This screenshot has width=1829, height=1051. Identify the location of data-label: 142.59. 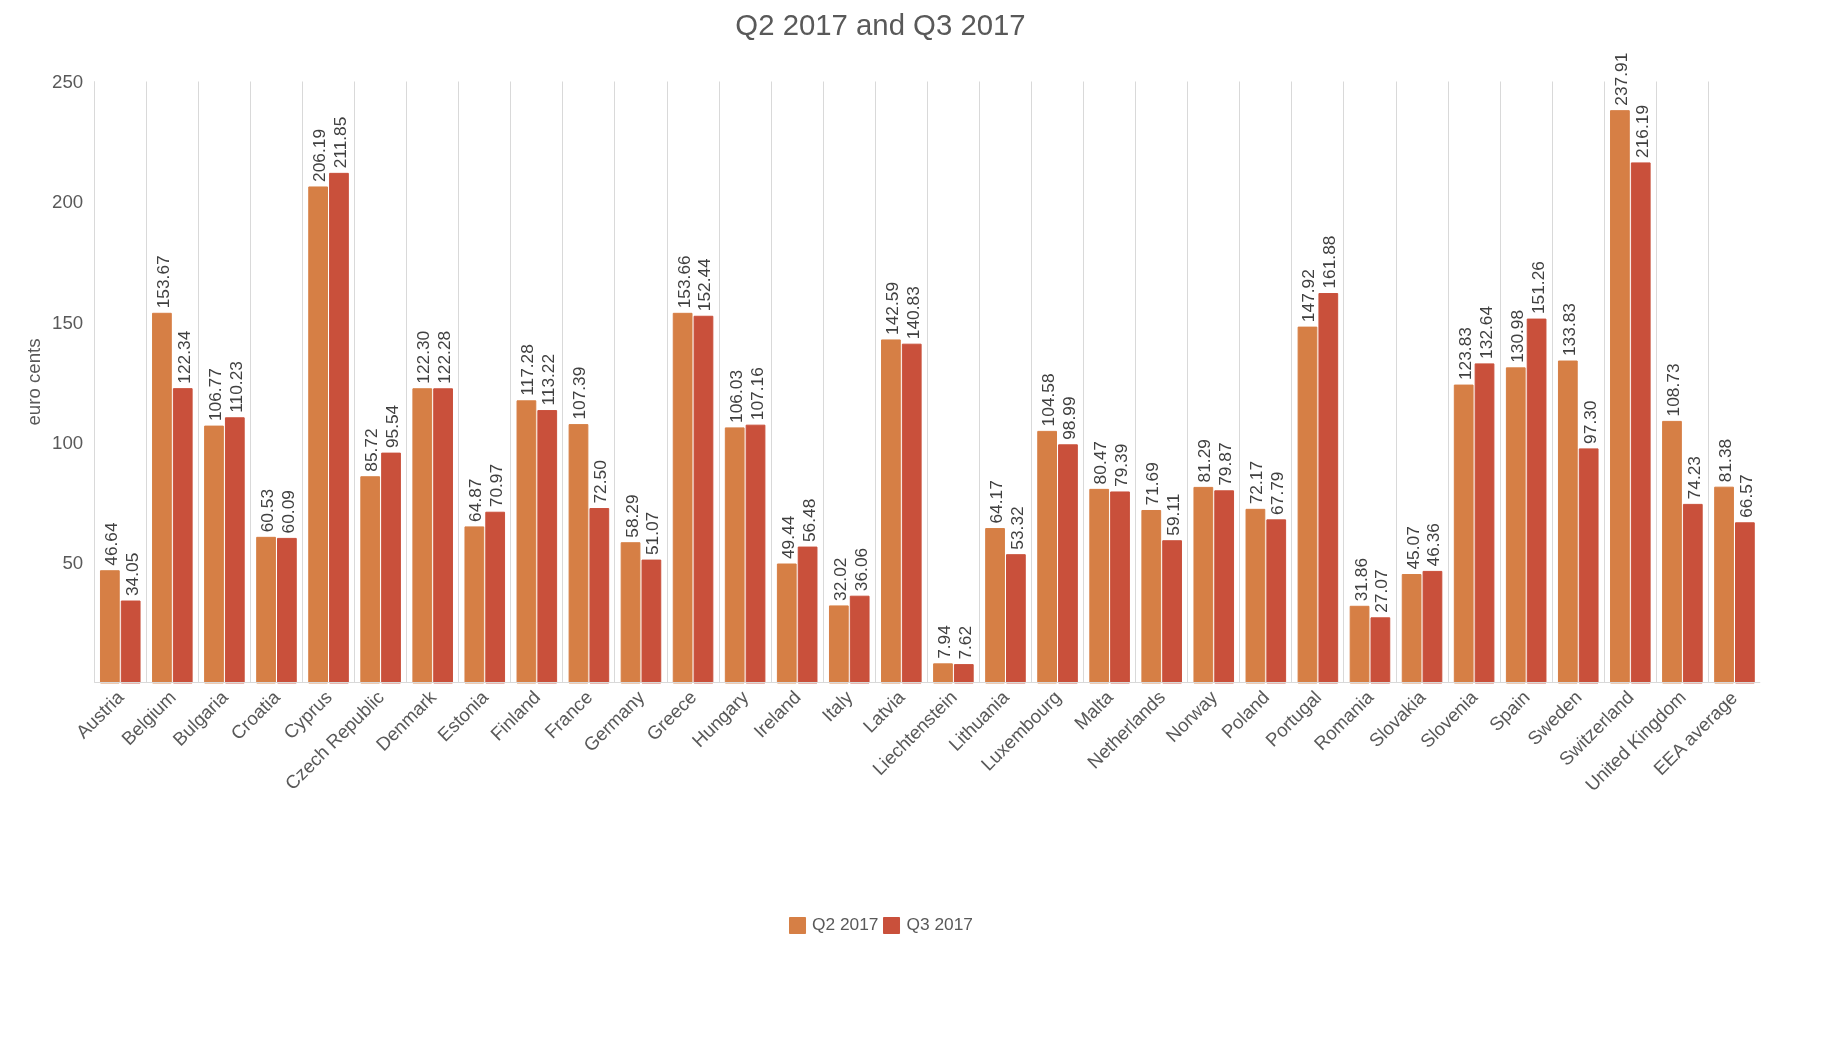
(891, 308).